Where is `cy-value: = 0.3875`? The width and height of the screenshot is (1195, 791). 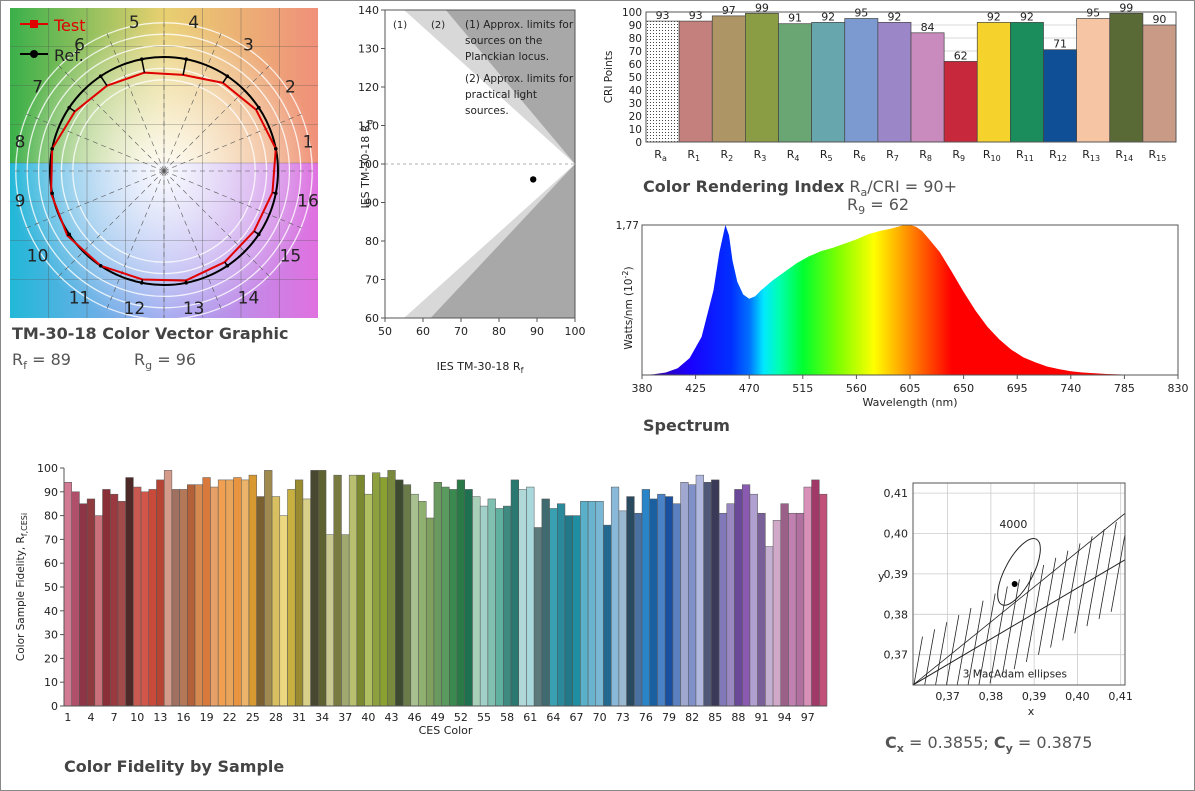
cy-value: = 0.3875 is located at coordinates (1052, 742).